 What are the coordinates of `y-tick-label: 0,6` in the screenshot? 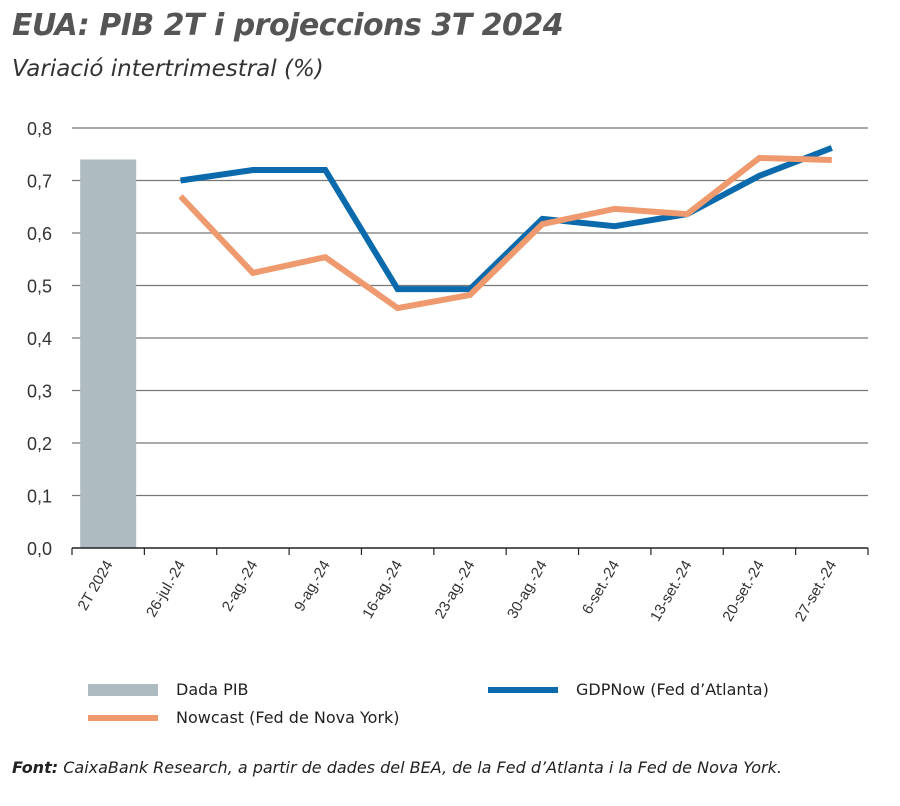 It's located at (39, 234).